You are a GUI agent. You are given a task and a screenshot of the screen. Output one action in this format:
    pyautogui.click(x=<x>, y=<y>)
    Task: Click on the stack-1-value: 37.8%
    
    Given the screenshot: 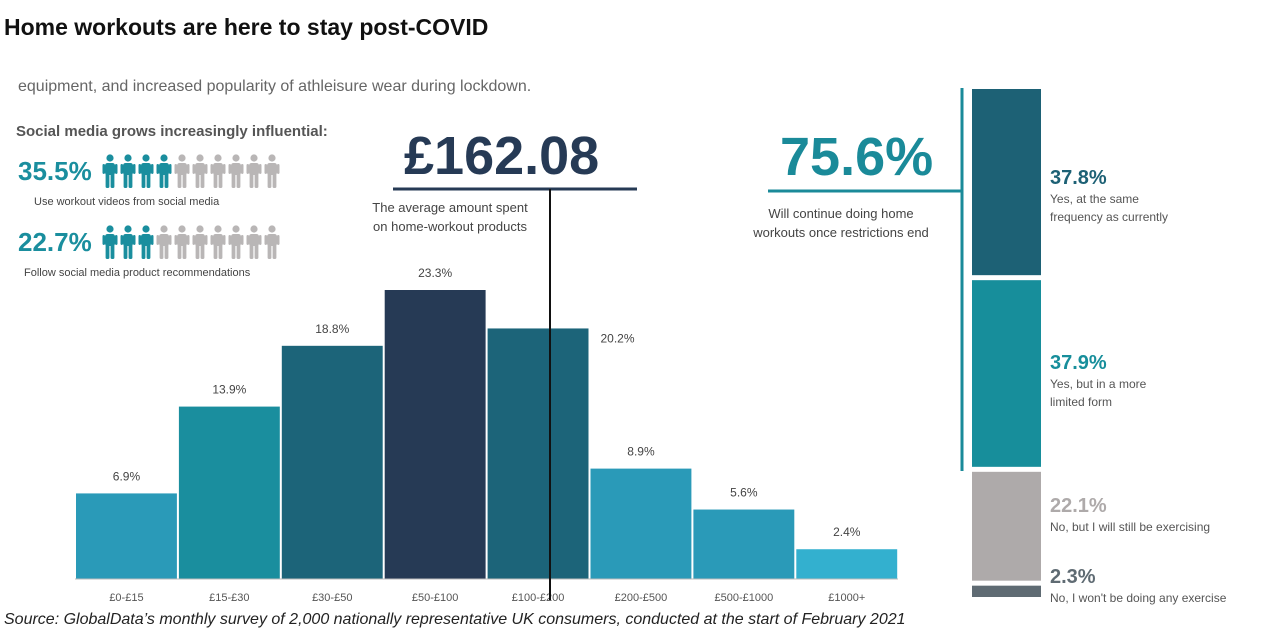 What is the action you would take?
    pyautogui.click(x=1078, y=178)
    